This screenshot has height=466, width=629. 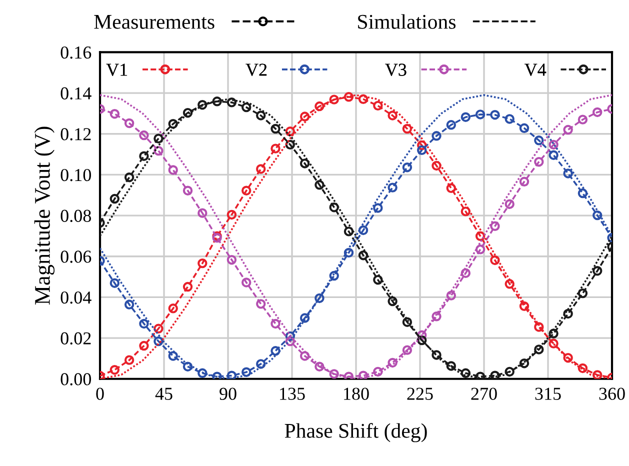 I want to click on y-tick-label: 0.14, so click(x=76, y=93).